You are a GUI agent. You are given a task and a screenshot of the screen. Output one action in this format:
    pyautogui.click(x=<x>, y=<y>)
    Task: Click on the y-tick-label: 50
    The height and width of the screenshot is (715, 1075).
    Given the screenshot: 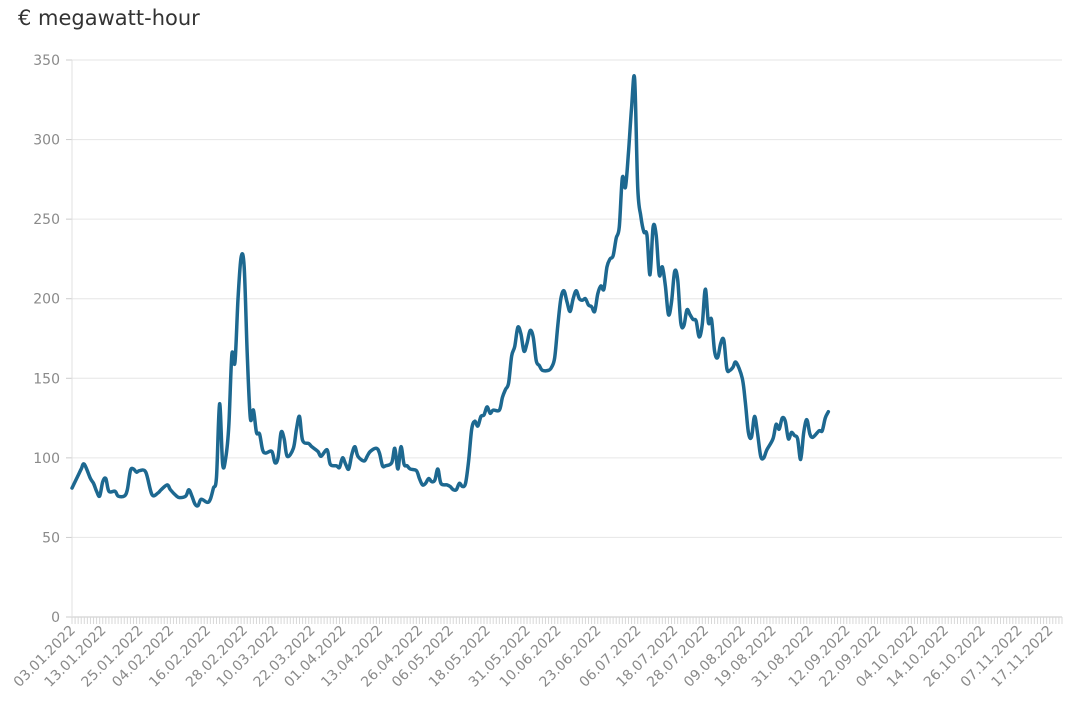 What is the action you would take?
    pyautogui.click(x=51, y=538)
    